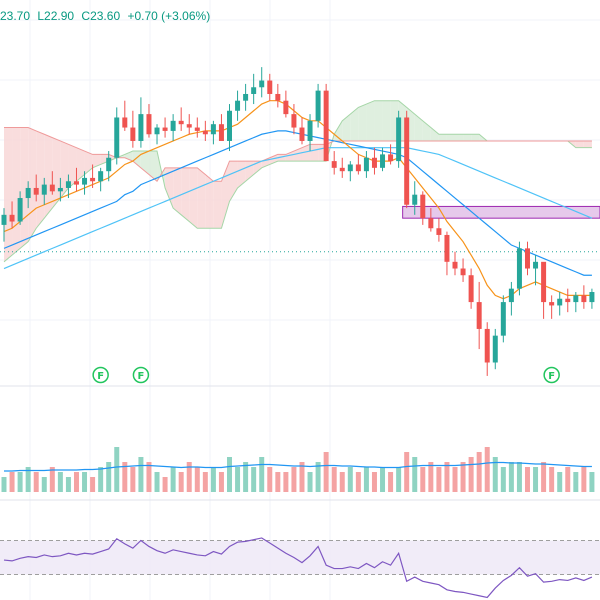 The height and width of the screenshot is (600, 600). I want to click on volume-pane, so click(298, 469).